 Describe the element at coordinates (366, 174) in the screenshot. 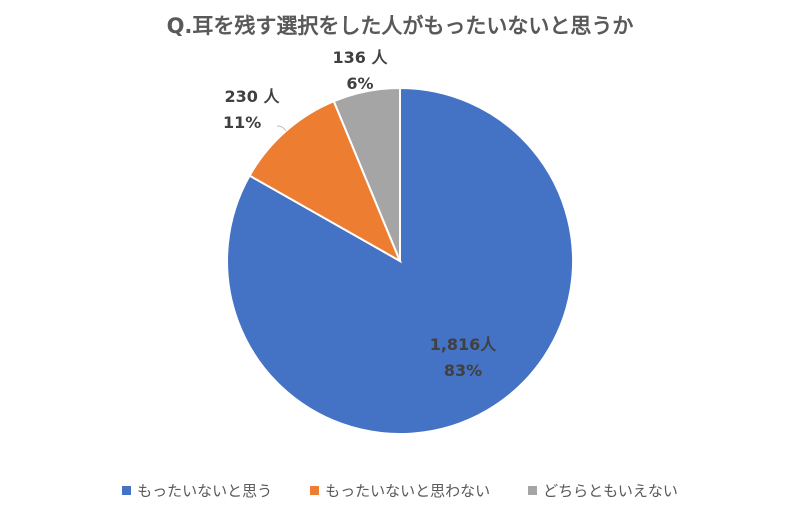

I see `slice-dochiratomo-ienai` at that location.